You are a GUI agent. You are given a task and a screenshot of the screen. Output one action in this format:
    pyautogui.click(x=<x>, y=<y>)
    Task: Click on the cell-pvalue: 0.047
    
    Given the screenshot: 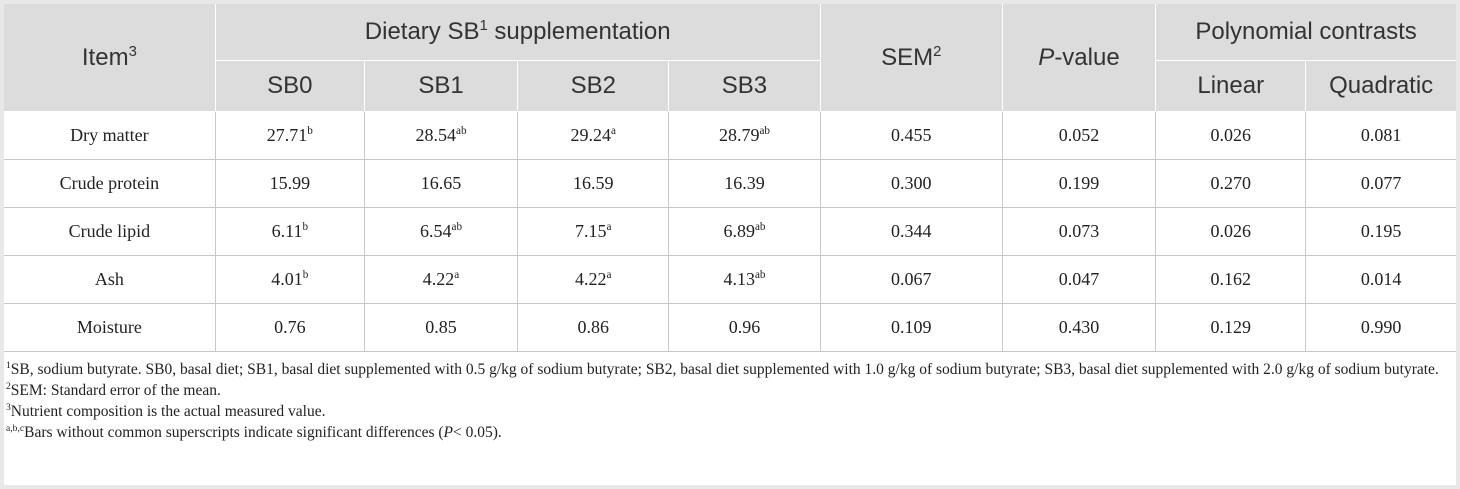 What is the action you would take?
    pyautogui.click(x=1079, y=279)
    